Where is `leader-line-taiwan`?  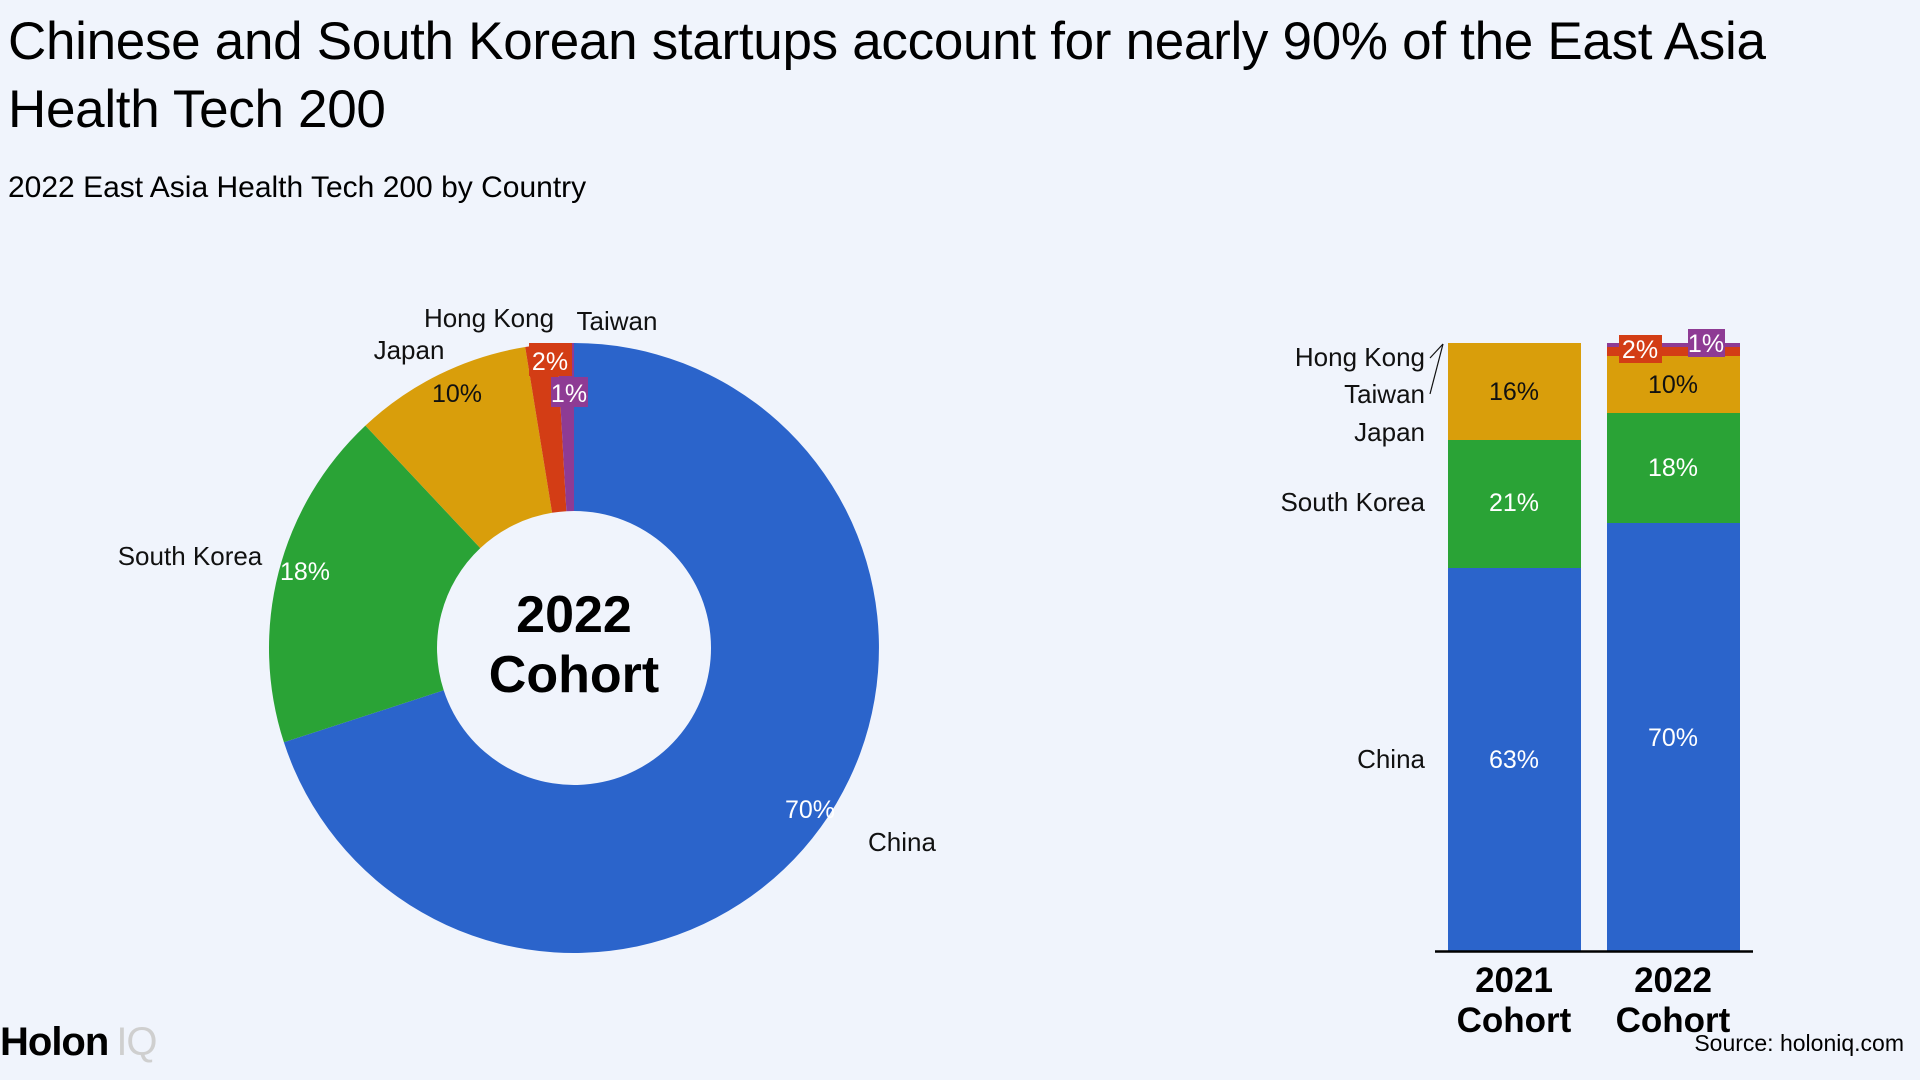 leader-line-taiwan is located at coordinates (1436, 369).